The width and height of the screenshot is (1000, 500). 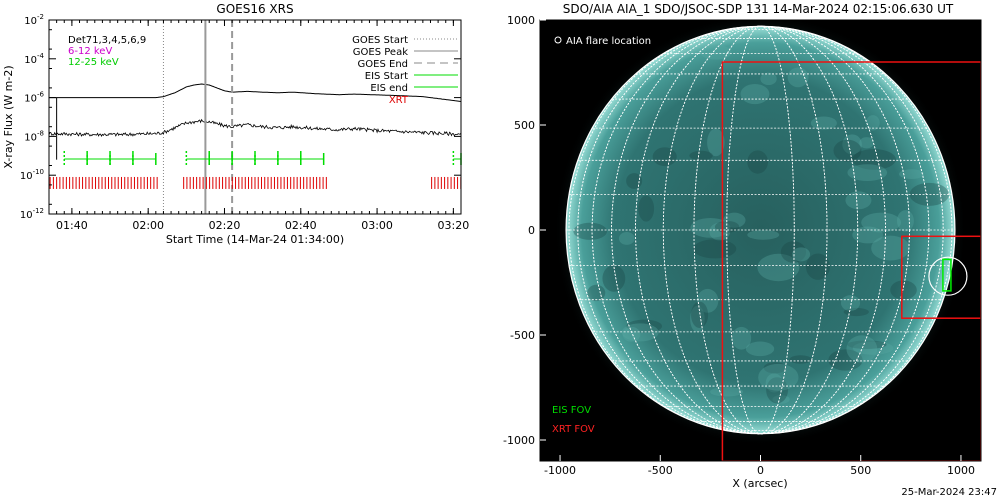 What do you see at coordinates (660, 470) in the screenshot?
I see `x-tick-label: -500` at bounding box center [660, 470].